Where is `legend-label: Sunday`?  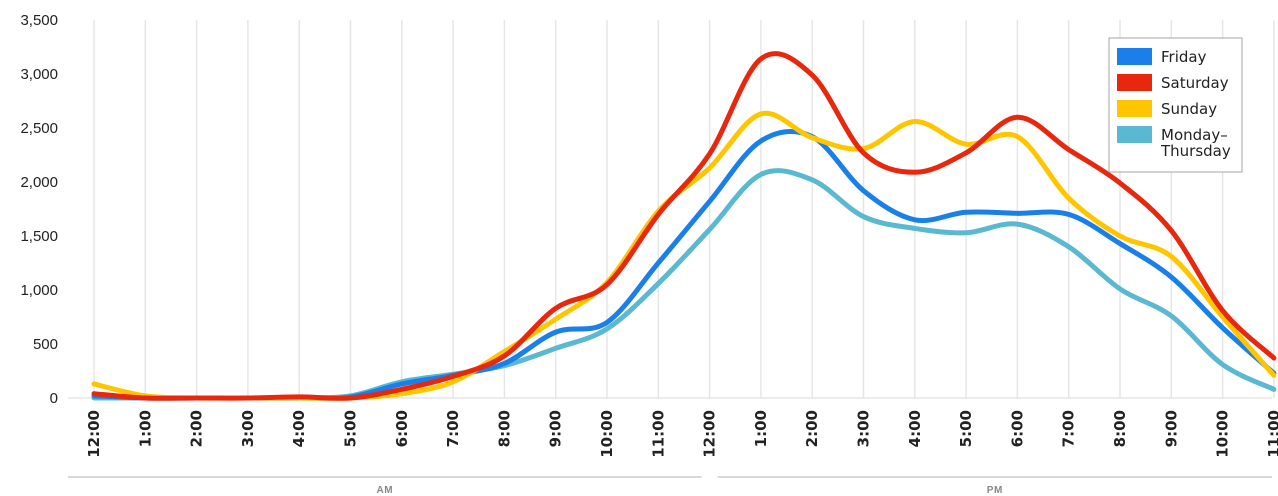 legend-label: Sunday is located at coordinates (1189, 109).